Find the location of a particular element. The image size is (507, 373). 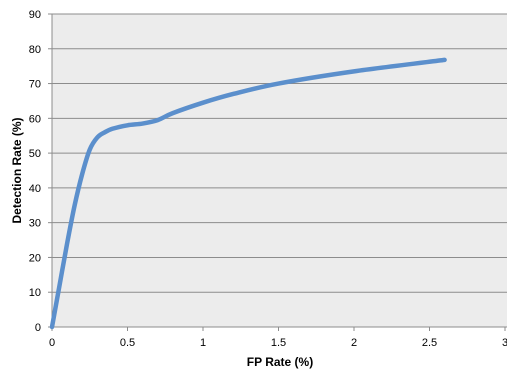

y-axis-title: Detection Rate (%) is located at coordinates (17, 170).